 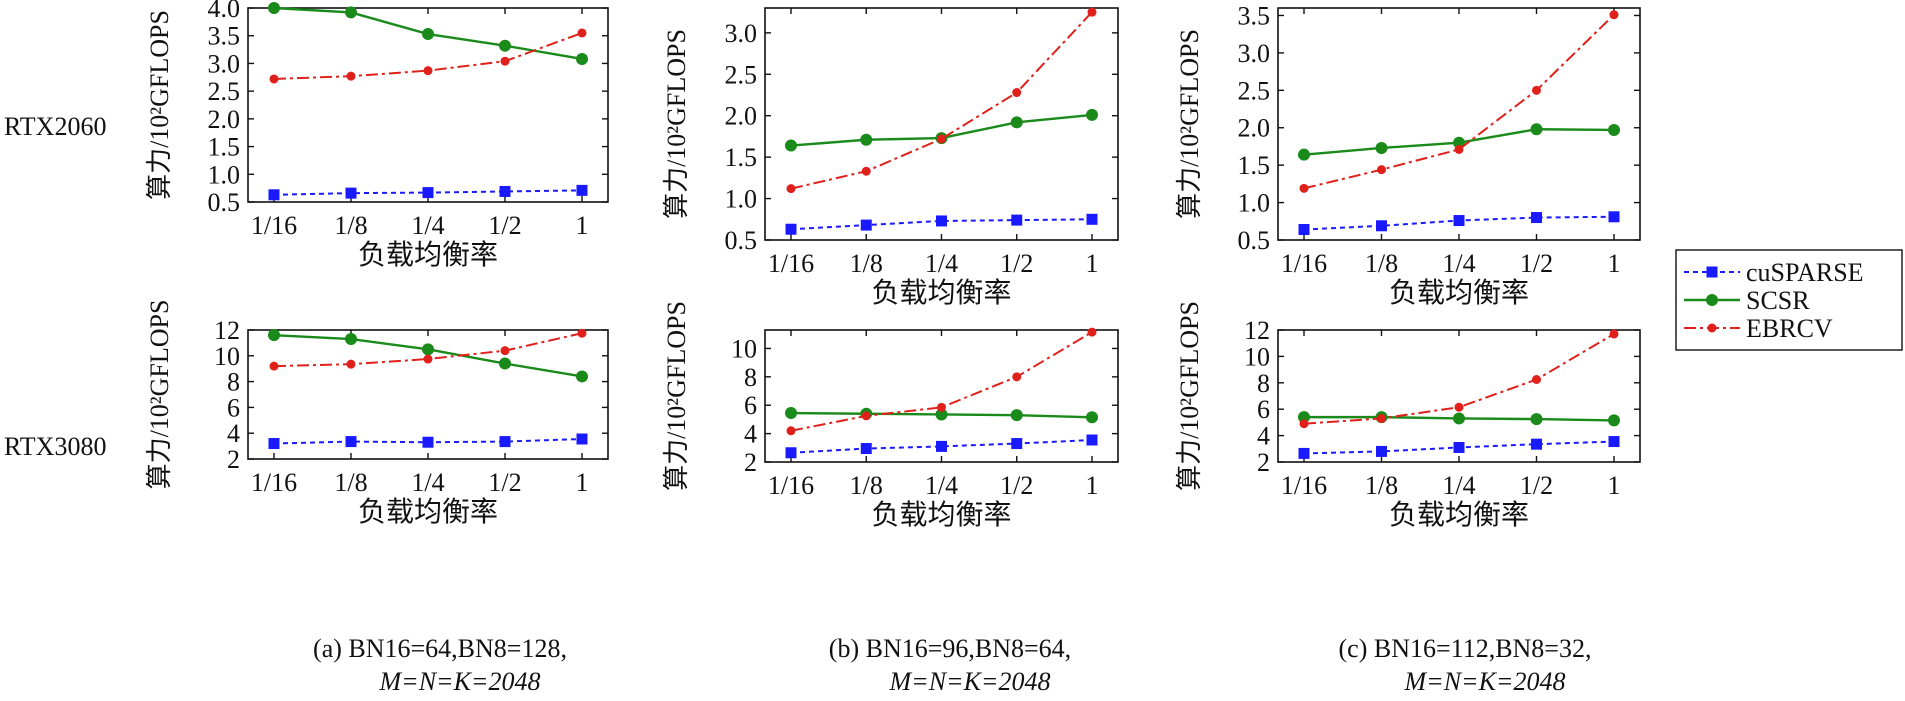 I want to click on y-tick-label: 1.5, so click(x=741, y=157).